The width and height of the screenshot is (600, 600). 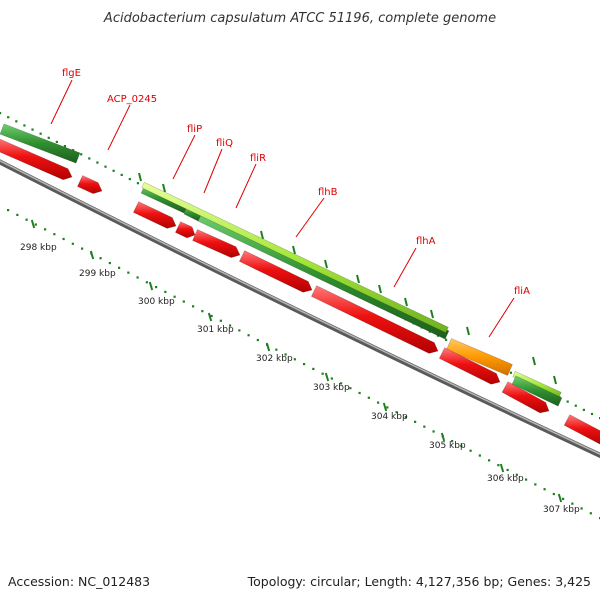 I want to click on gene-dark-right, so click(x=537, y=391).